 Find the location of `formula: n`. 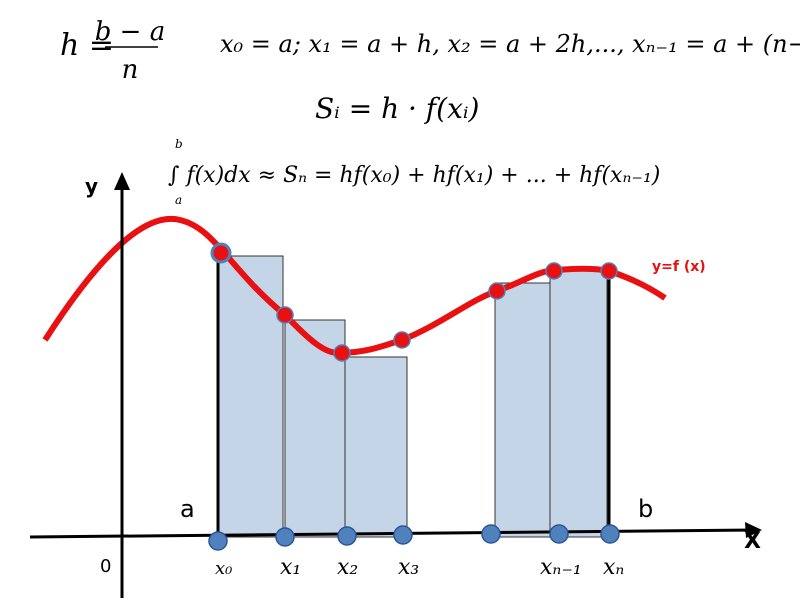

formula: n is located at coordinates (130, 70).